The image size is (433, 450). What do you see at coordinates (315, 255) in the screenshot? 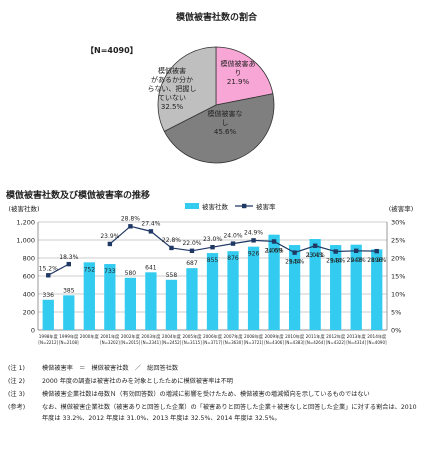
I see `rate-value-label: 23.4%` at bounding box center [315, 255].